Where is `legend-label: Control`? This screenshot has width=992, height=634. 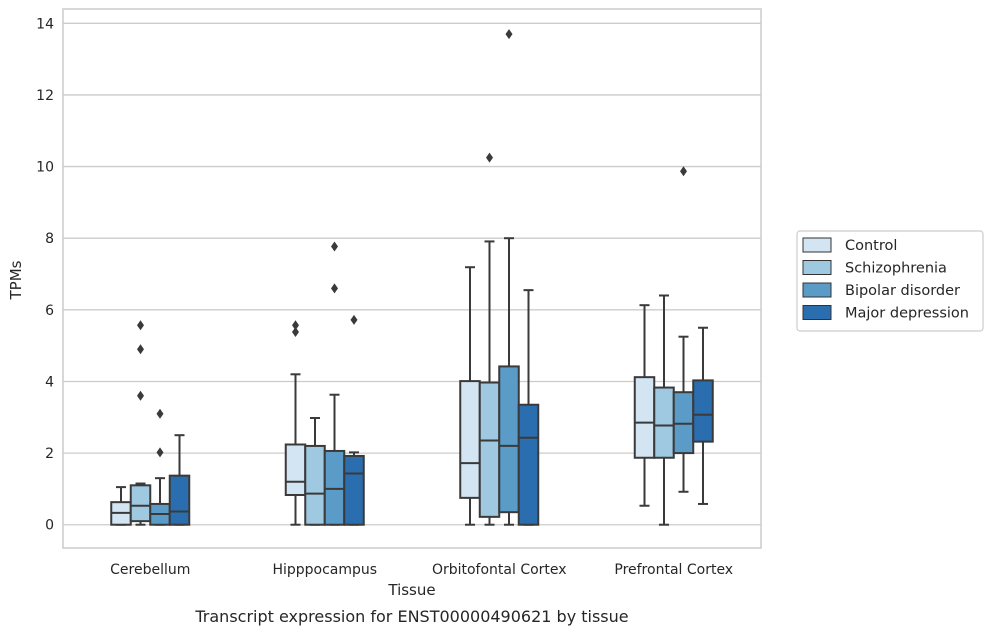 legend-label: Control is located at coordinates (871, 246).